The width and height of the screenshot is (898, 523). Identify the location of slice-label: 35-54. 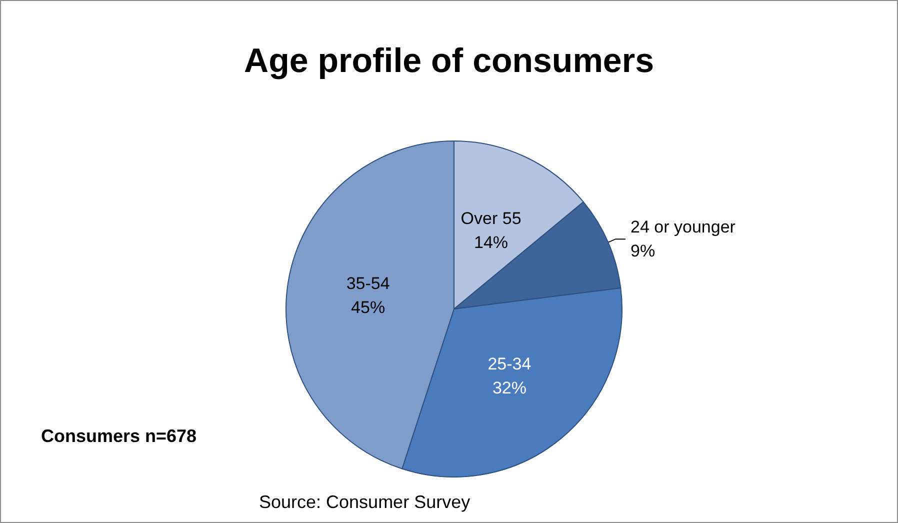
(368, 283).